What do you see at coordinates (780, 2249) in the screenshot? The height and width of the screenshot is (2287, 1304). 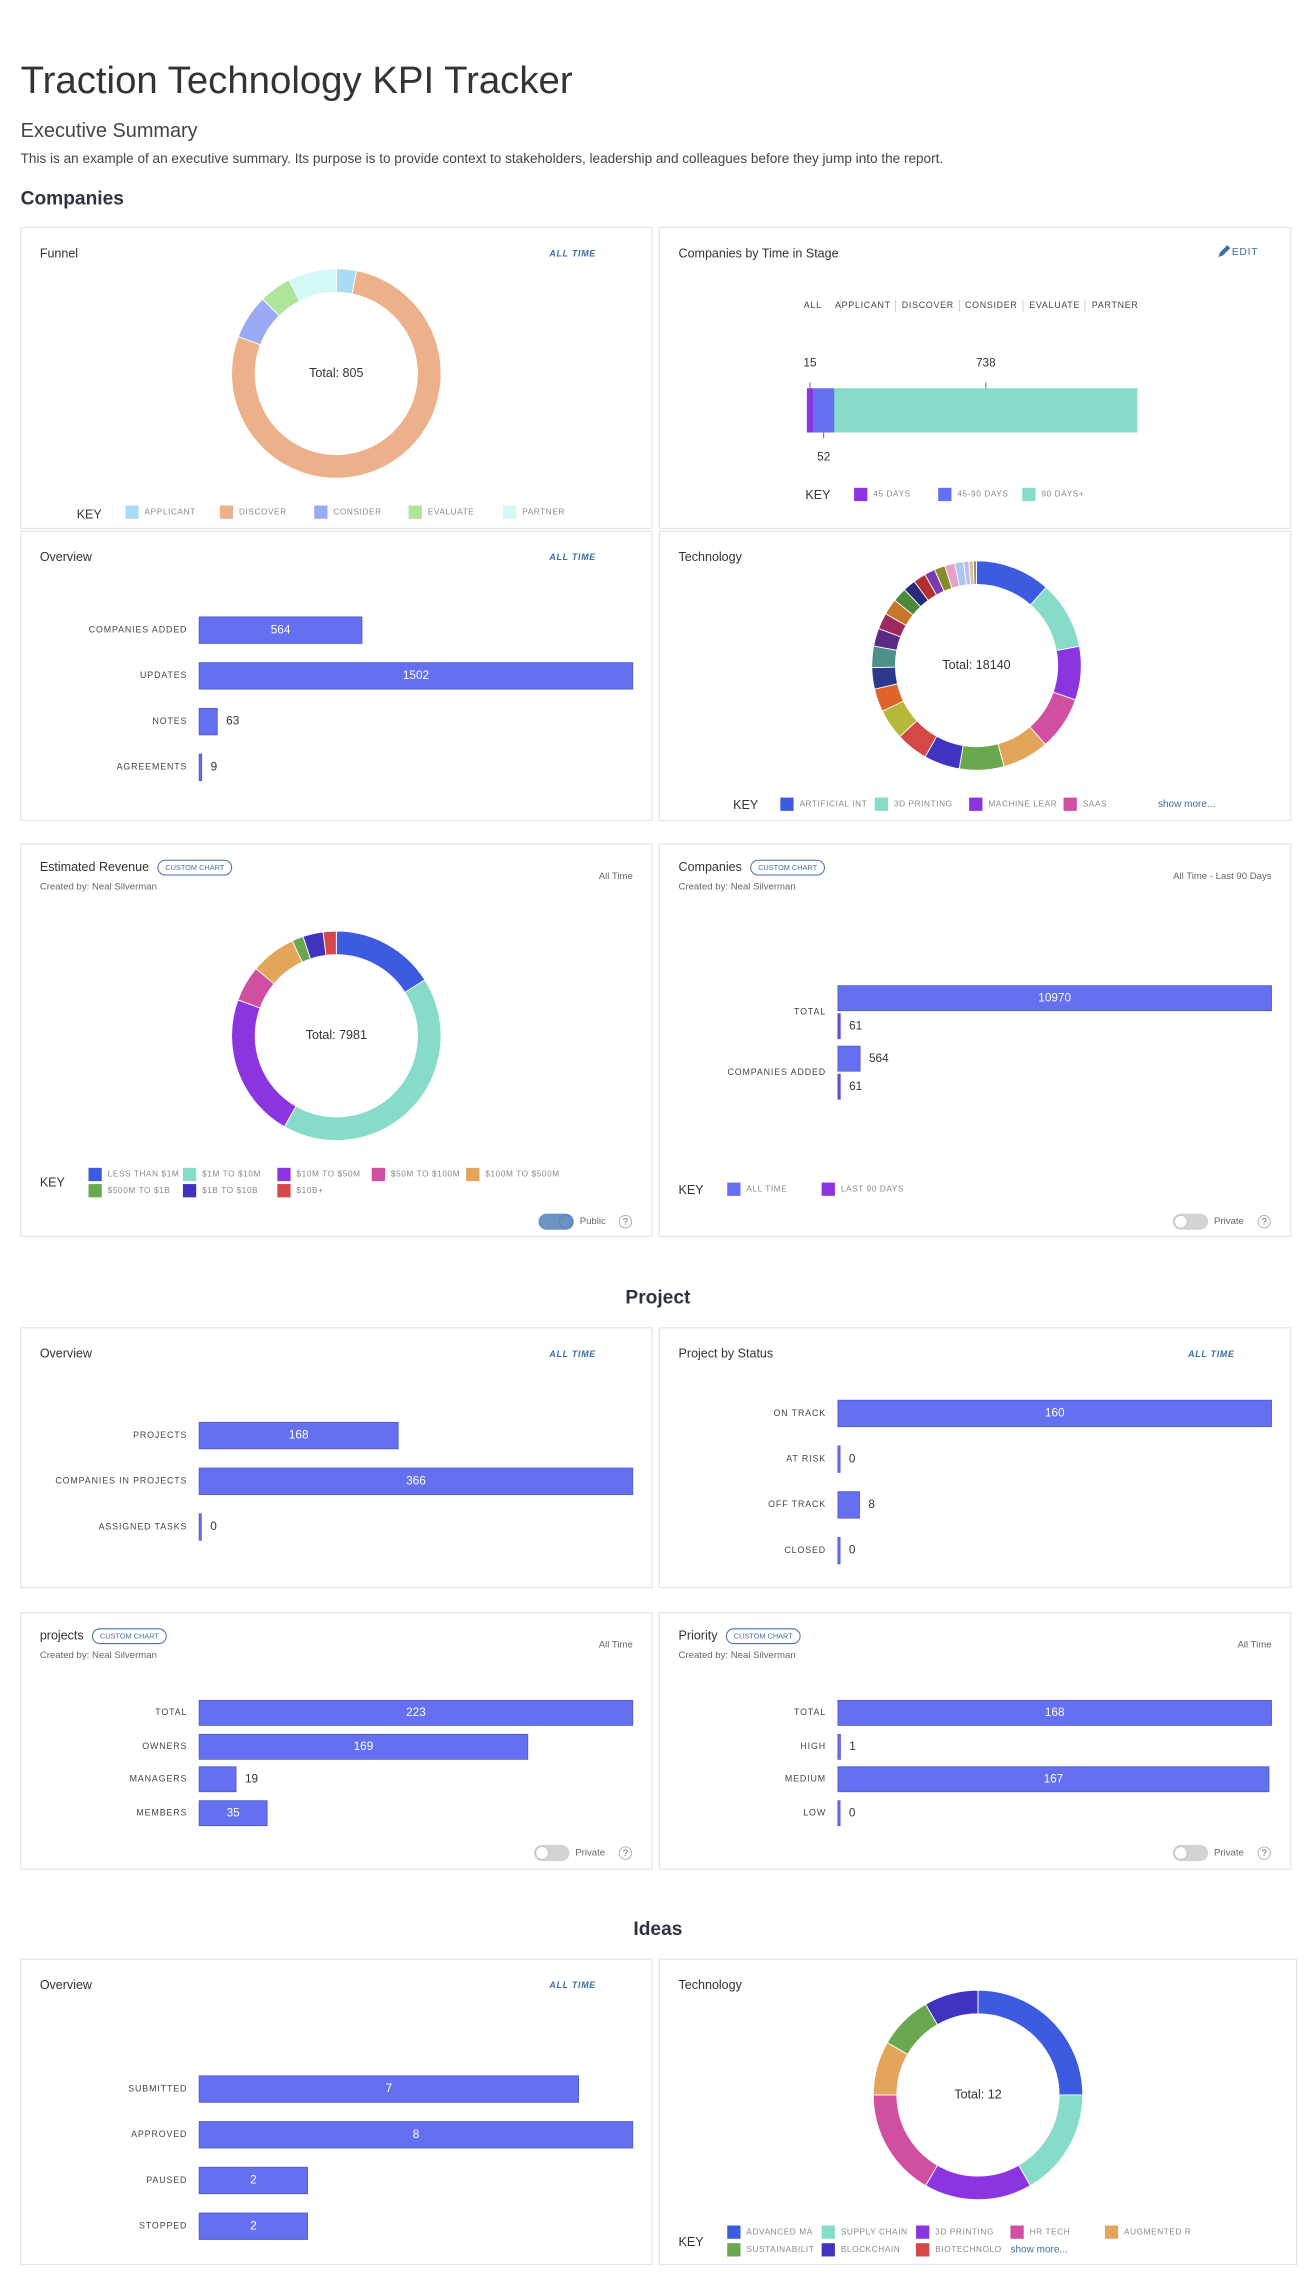 I see `legend-label: SUSTAINABILIT` at bounding box center [780, 2249].